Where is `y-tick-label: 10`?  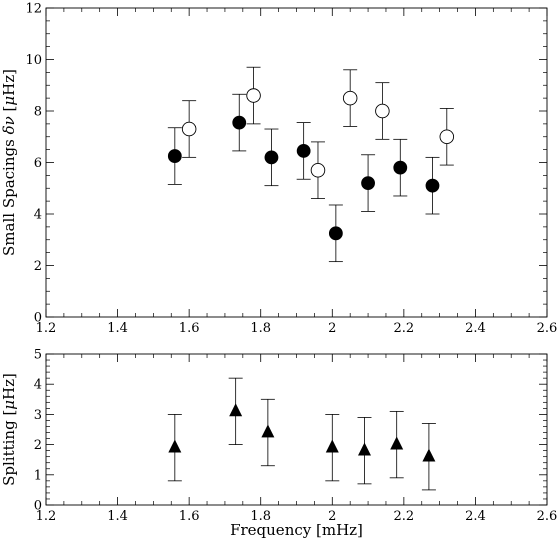
y-tick-label: 10 is located at coordinates (33, 60).